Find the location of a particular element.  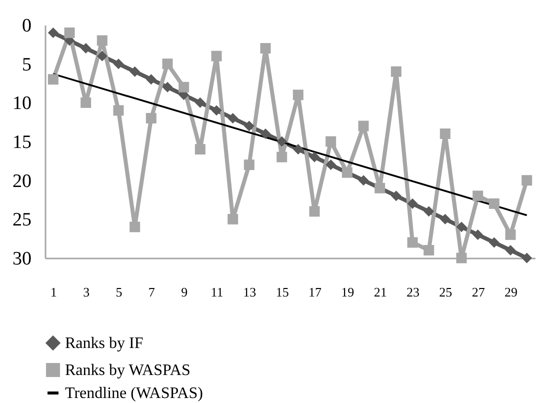

x-tick-label: 27 is located at coordinates (479, 292).